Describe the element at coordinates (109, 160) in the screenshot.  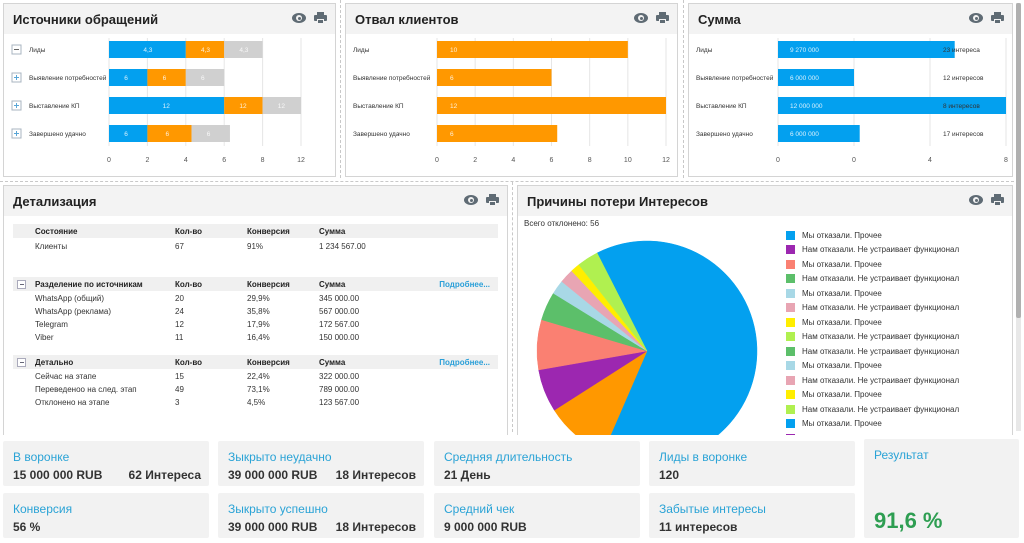
I see `x-tick-label: 0` at that location.